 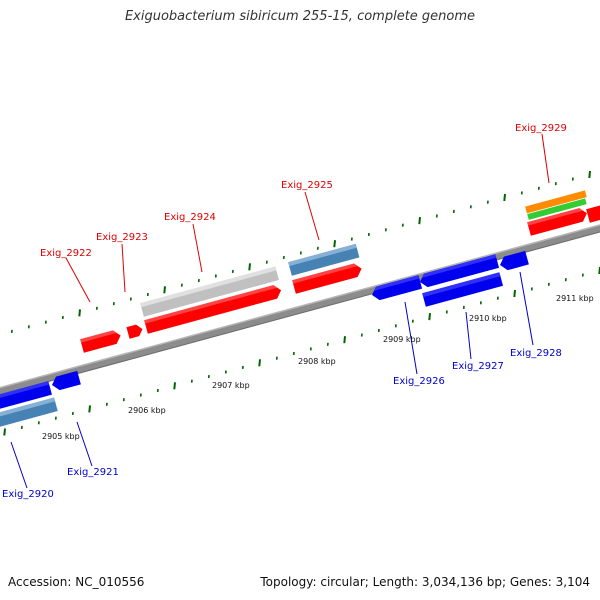 I want to click on label-exig-2921: Exig_2921, so click(x=93, y=472).